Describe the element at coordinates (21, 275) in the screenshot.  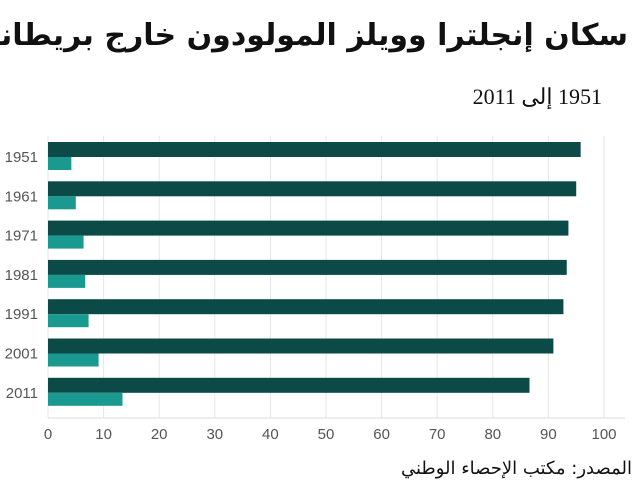
I see `y-tick-label: 1981` at that location.